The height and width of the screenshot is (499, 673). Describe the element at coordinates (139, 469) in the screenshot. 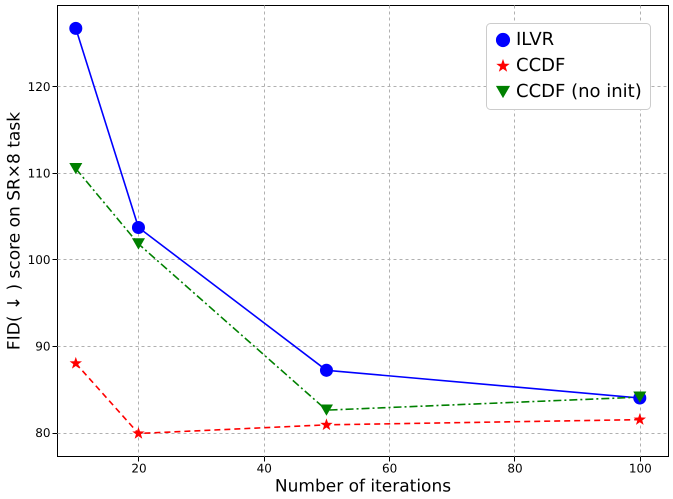

I see `x-tick-label: 20` at that location.